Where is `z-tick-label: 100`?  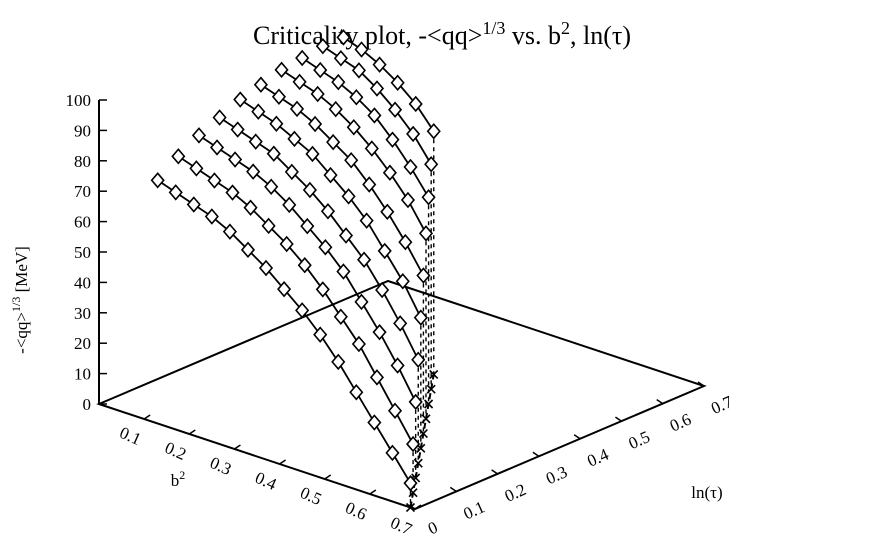
z-tick-label: 100 is located at coordinates (79, 100).